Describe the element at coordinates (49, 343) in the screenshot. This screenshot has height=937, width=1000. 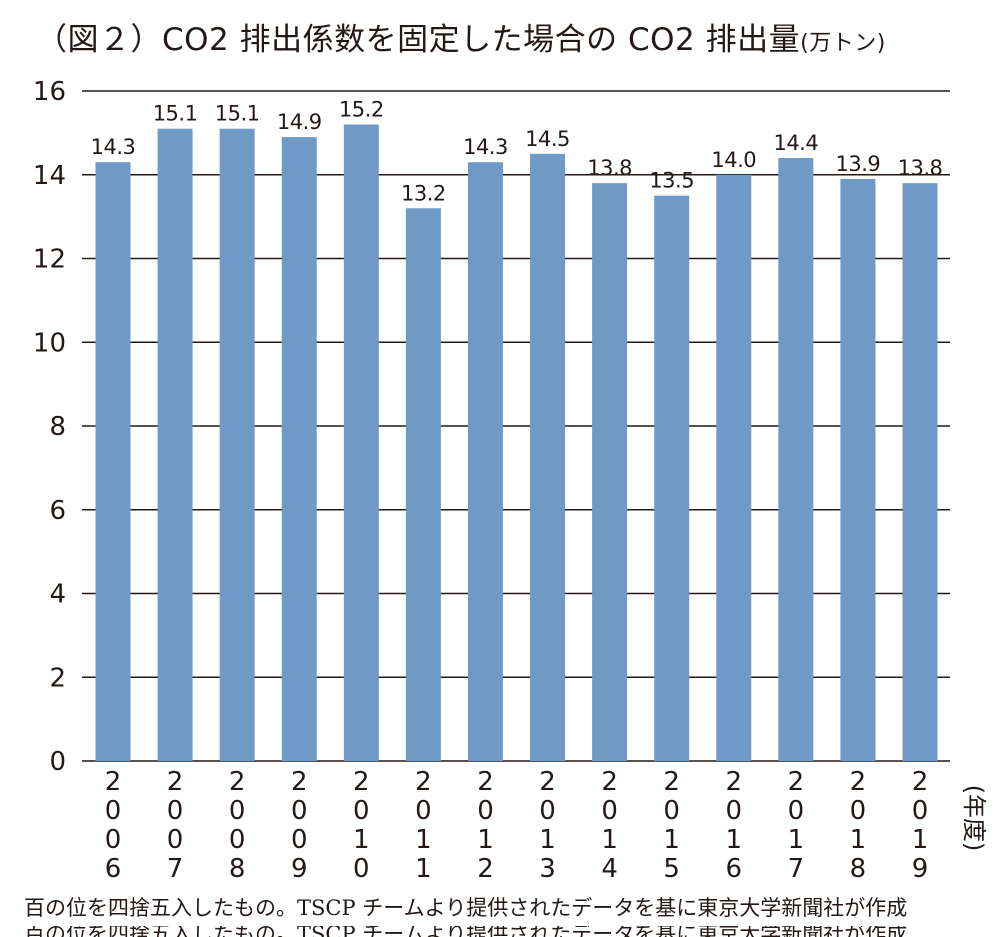
I see `y-tick-label: 10` at that location.